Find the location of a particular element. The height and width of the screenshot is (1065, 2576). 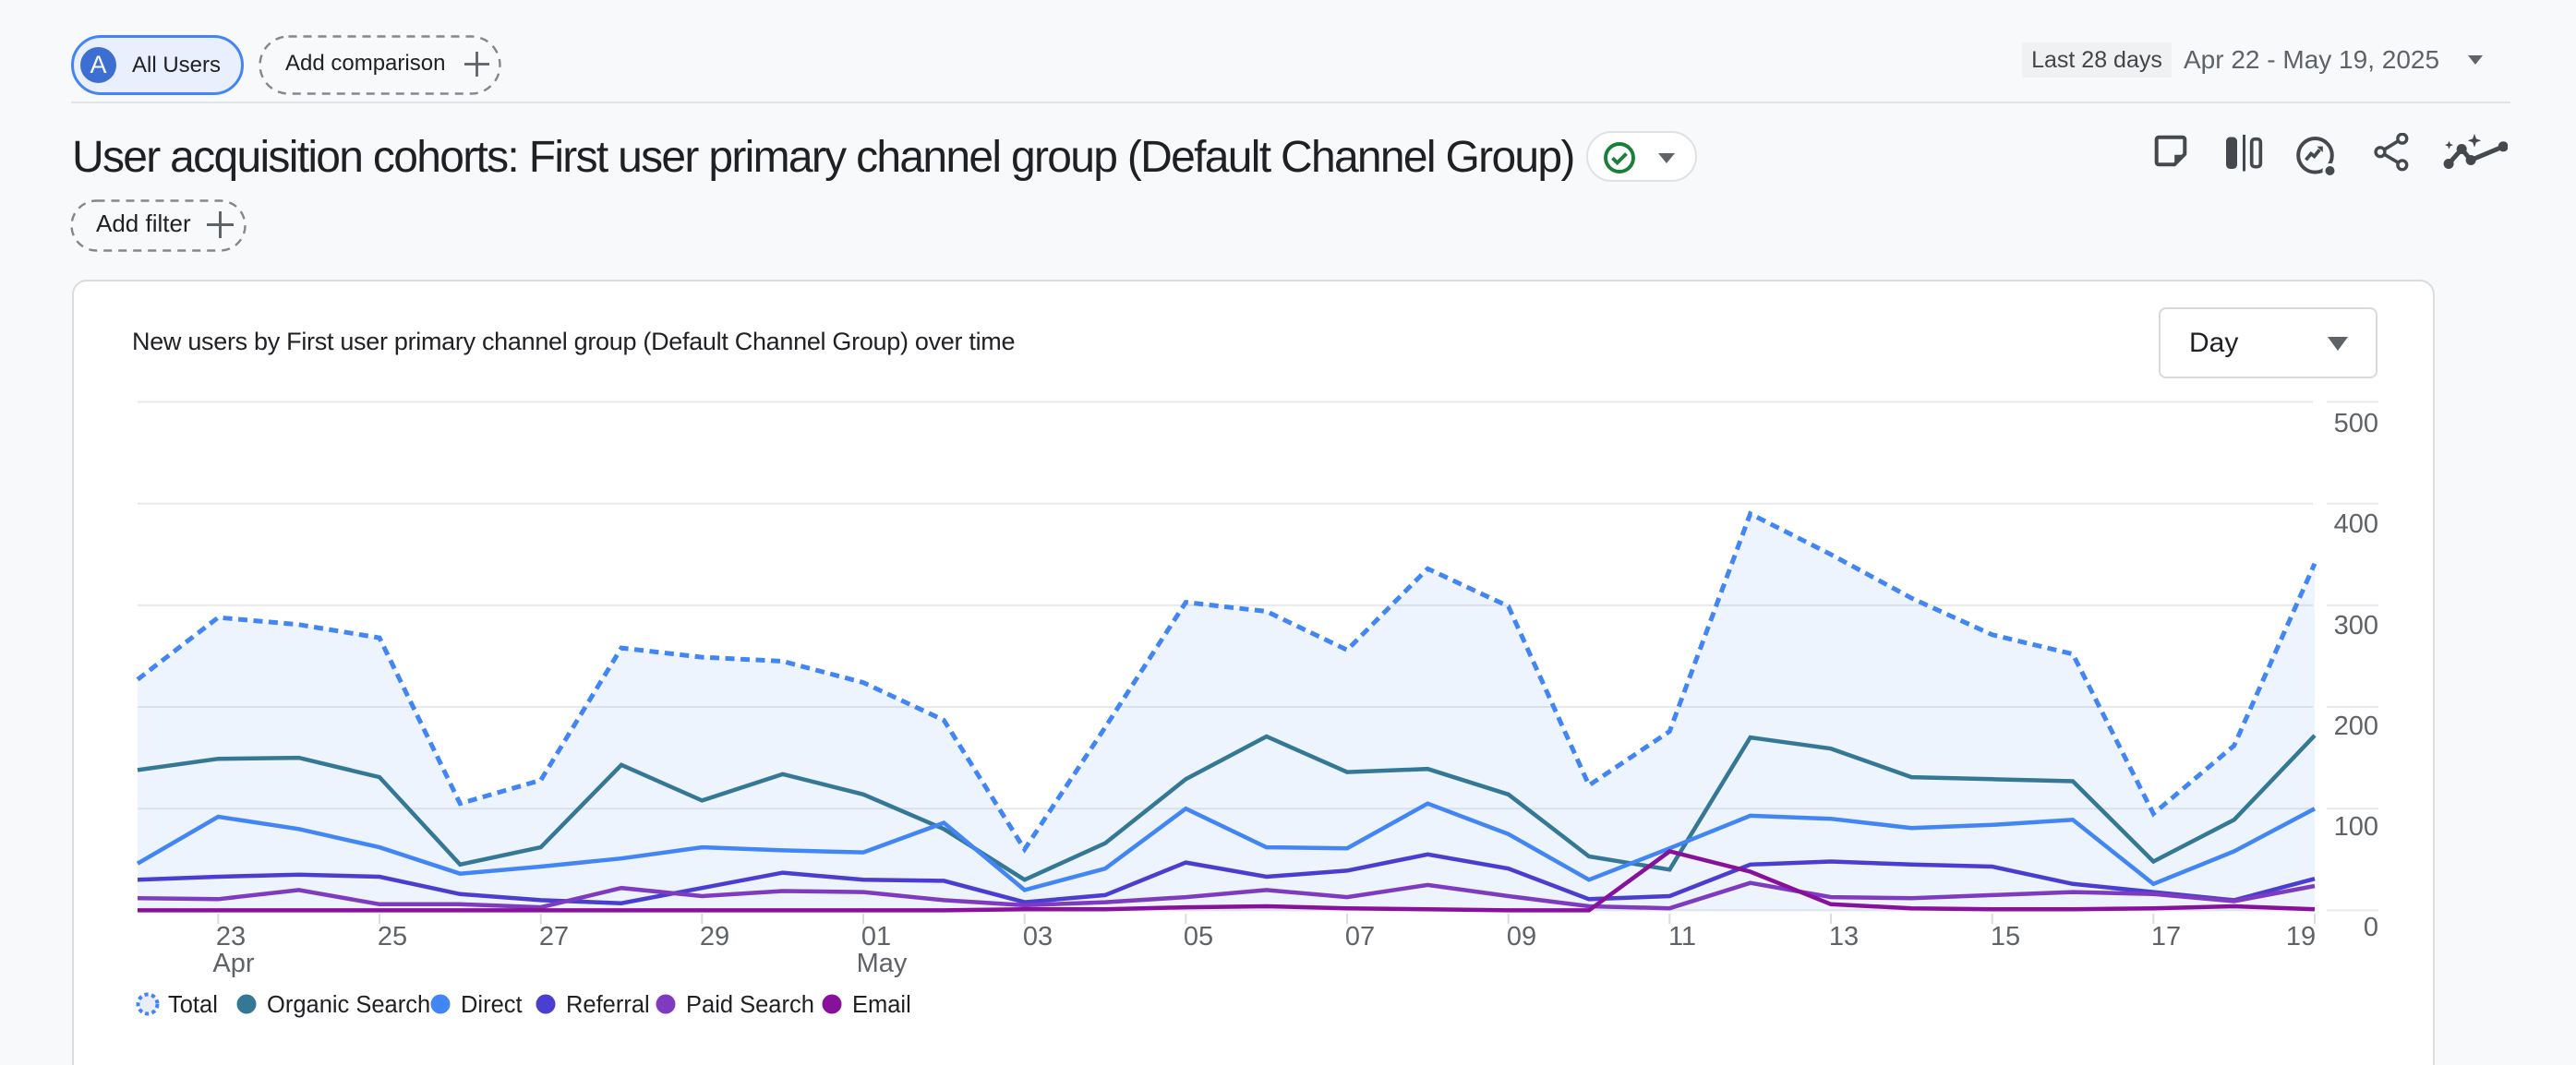

svg-text: 19 is located at coordinates (2301, 936).